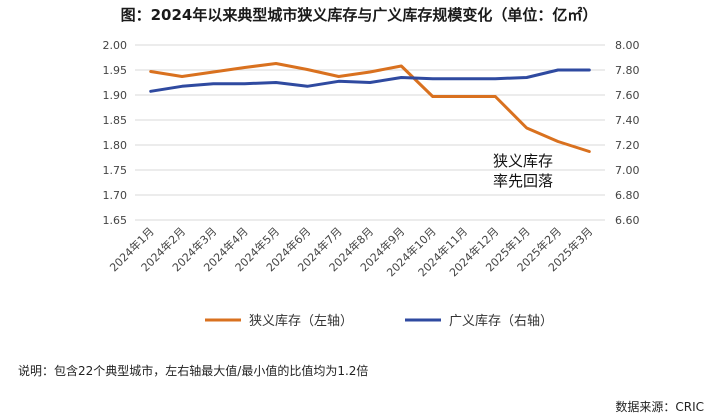 The width and height of the screenshot is (718, 417). Describe the element at coordinates (301, 321) in the screenshot. I see `legend-label: 狭义库存（左轴）` at that location.